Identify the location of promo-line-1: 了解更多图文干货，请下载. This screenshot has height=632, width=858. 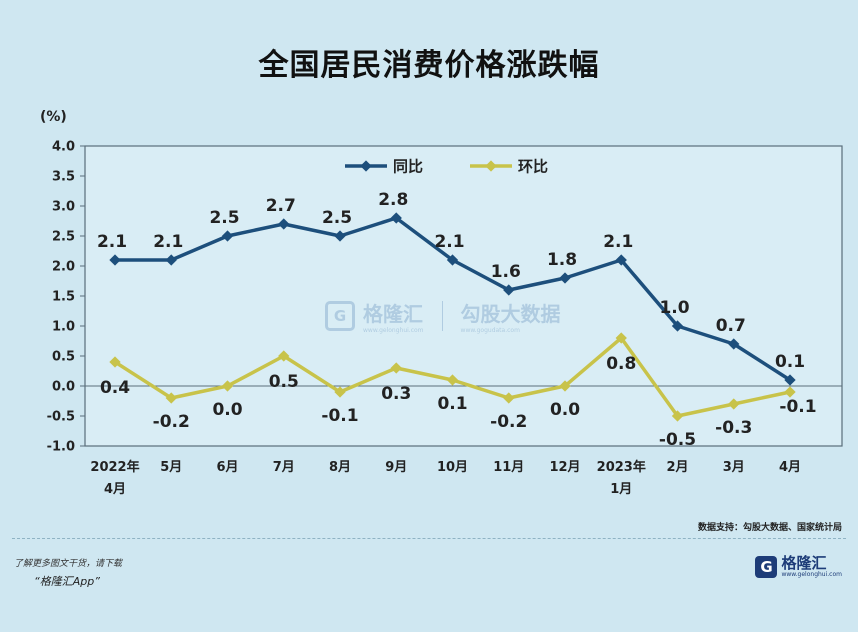
(68, 564).